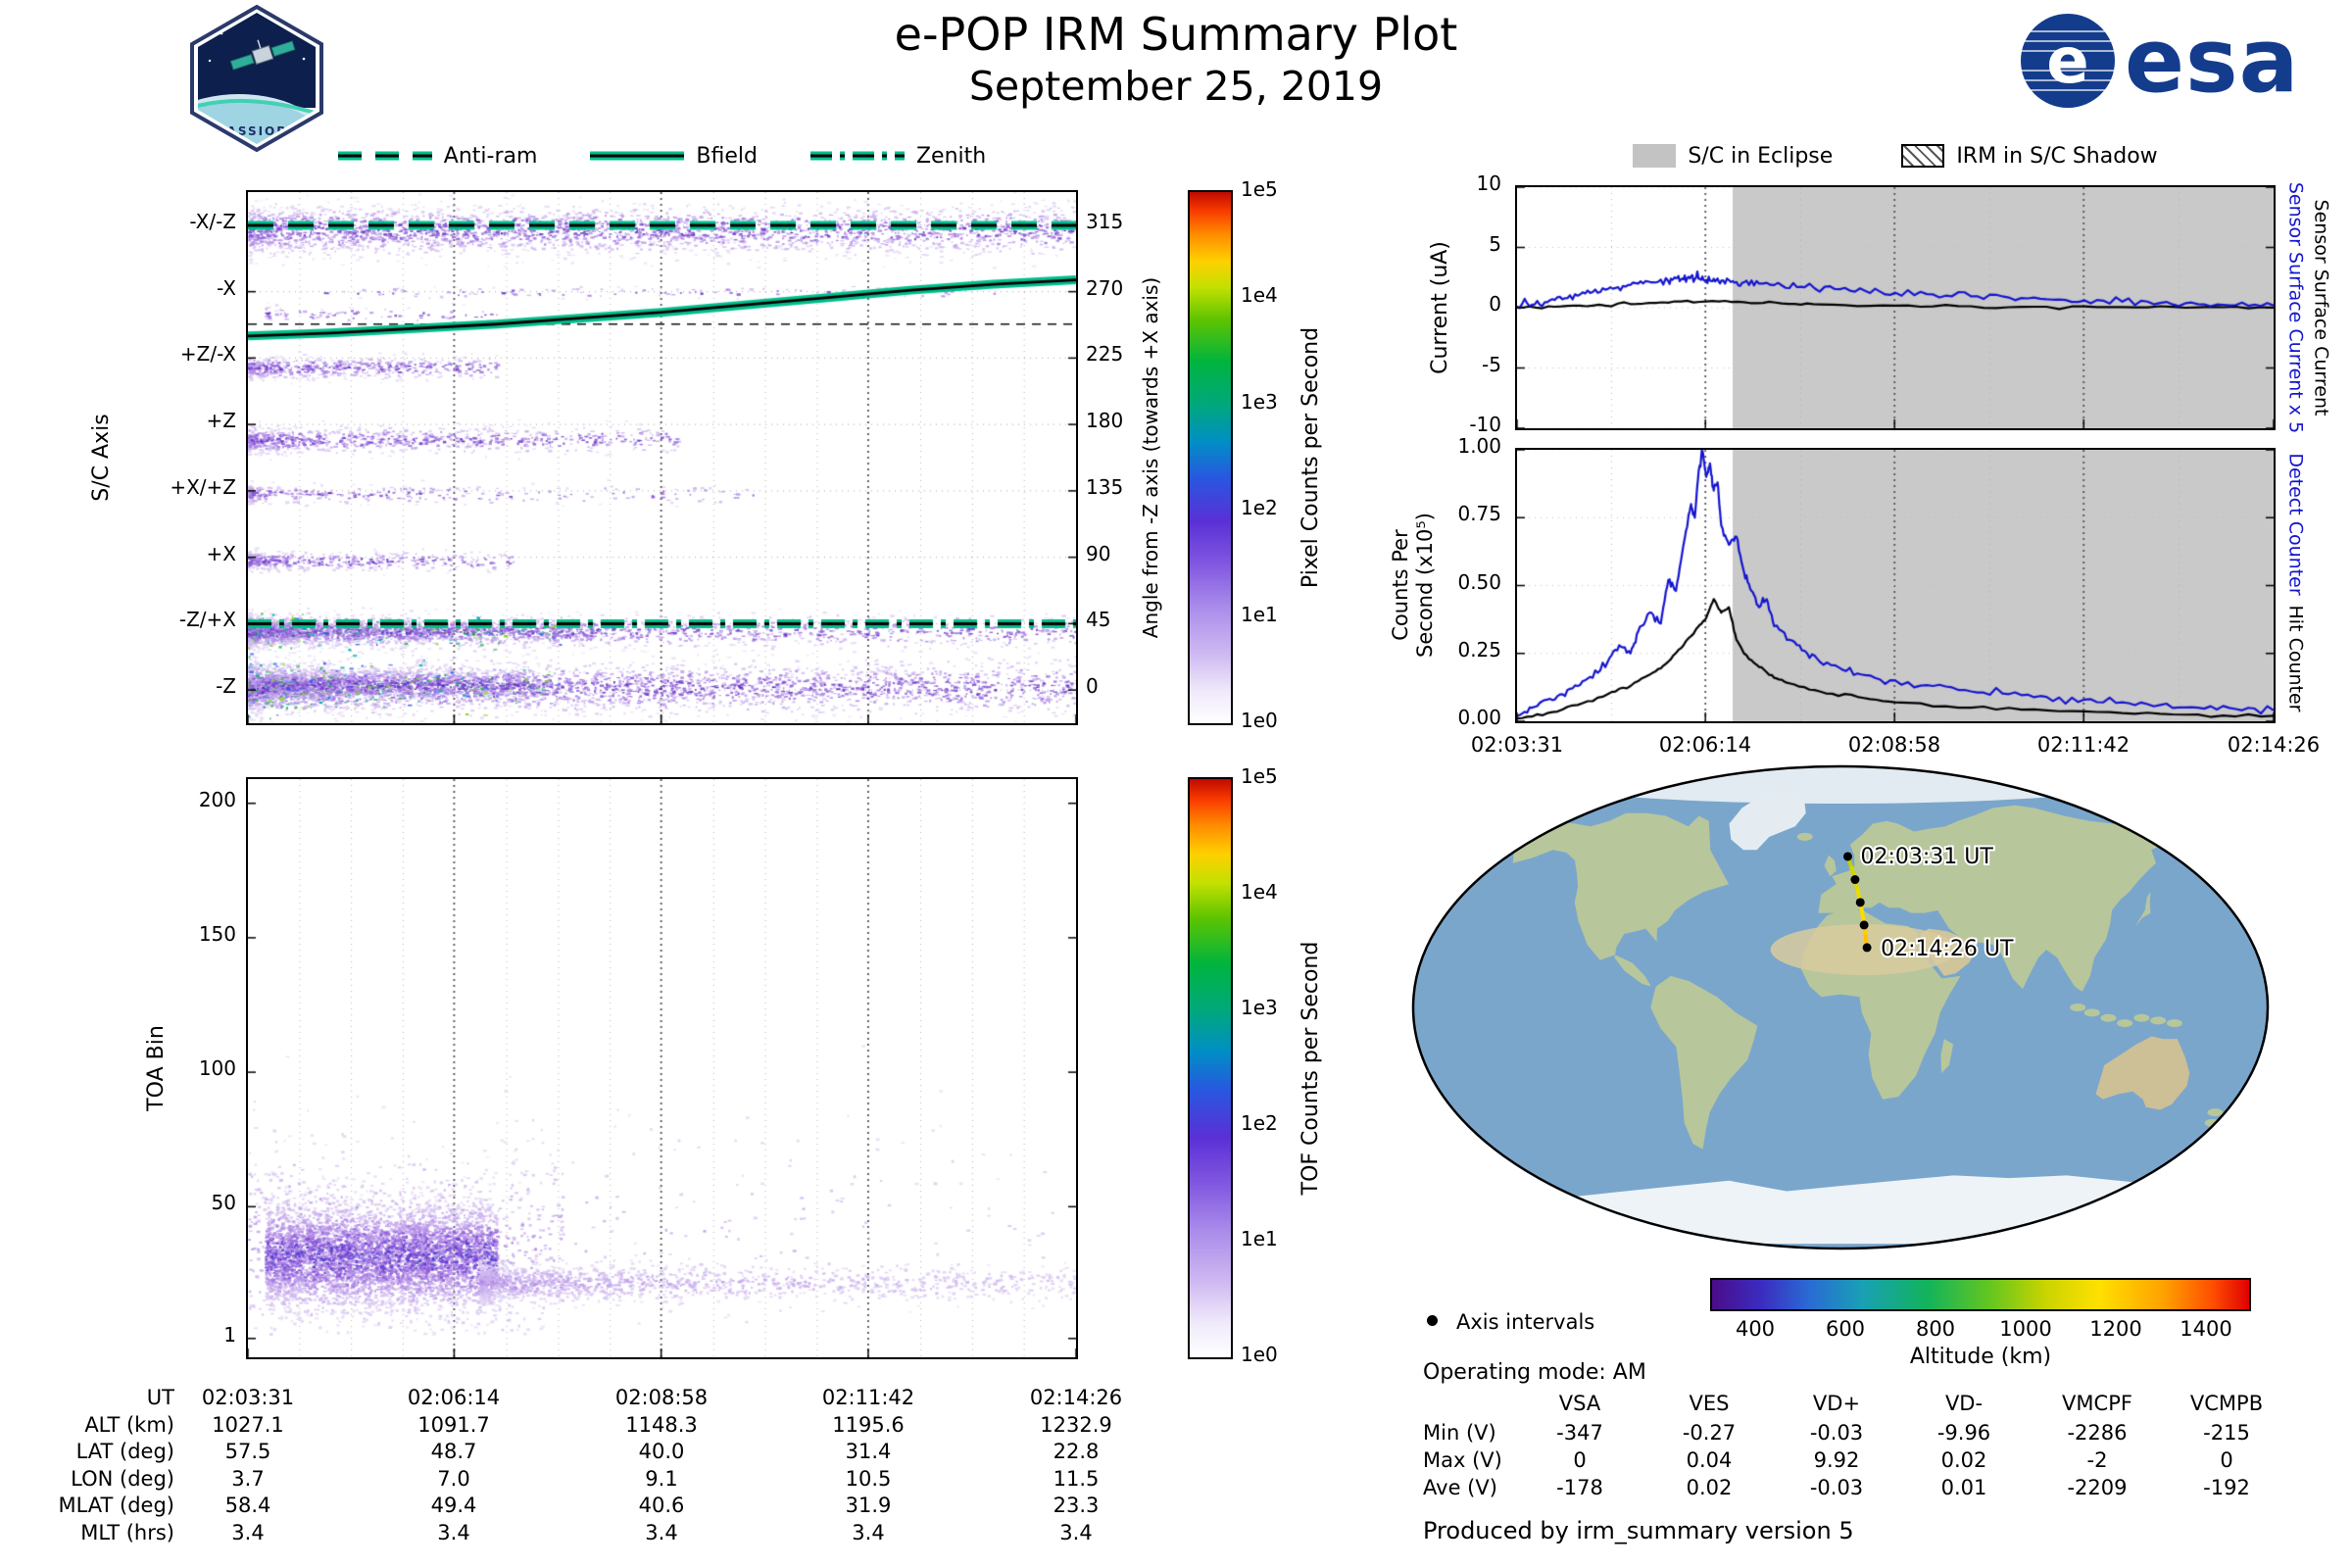 Image resolution: width=2352 pixels, height=1568 pixels. What do you see at coordinates (1259, 1238) in the screenshot?
I see `tof-colorbar-tick-label: 1e1` at bounding box center [1259, 1238].